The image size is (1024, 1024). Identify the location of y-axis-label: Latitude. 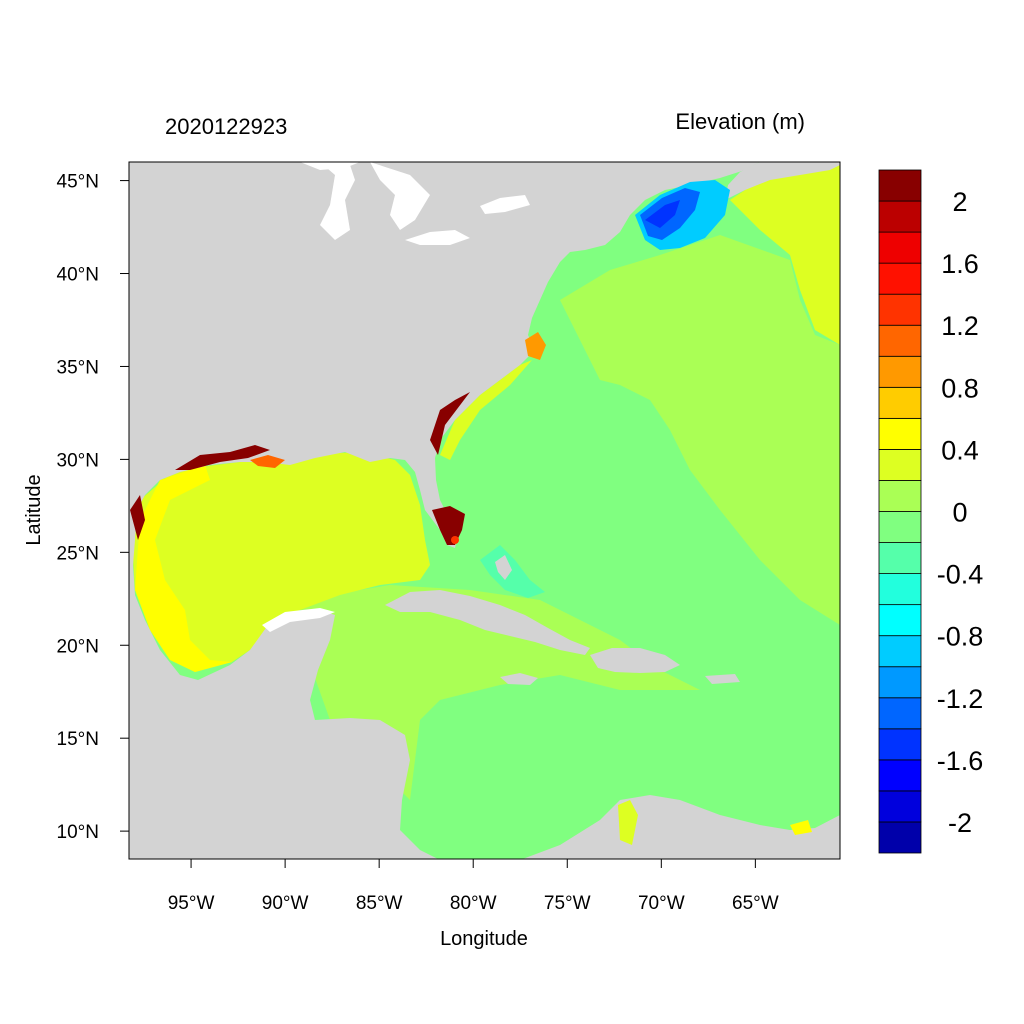
(34, 509).